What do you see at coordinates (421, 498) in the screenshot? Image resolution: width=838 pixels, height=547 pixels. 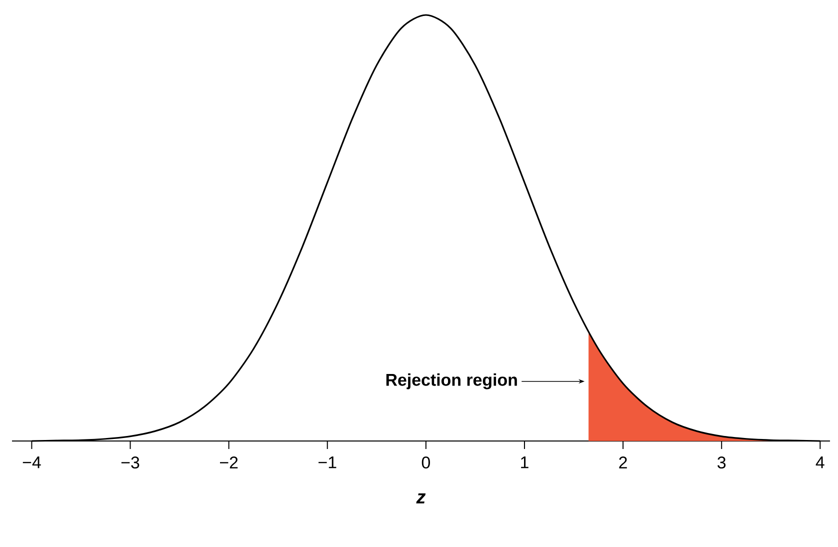 I see `x-axis-title: z` at bounding box center [421, 498].